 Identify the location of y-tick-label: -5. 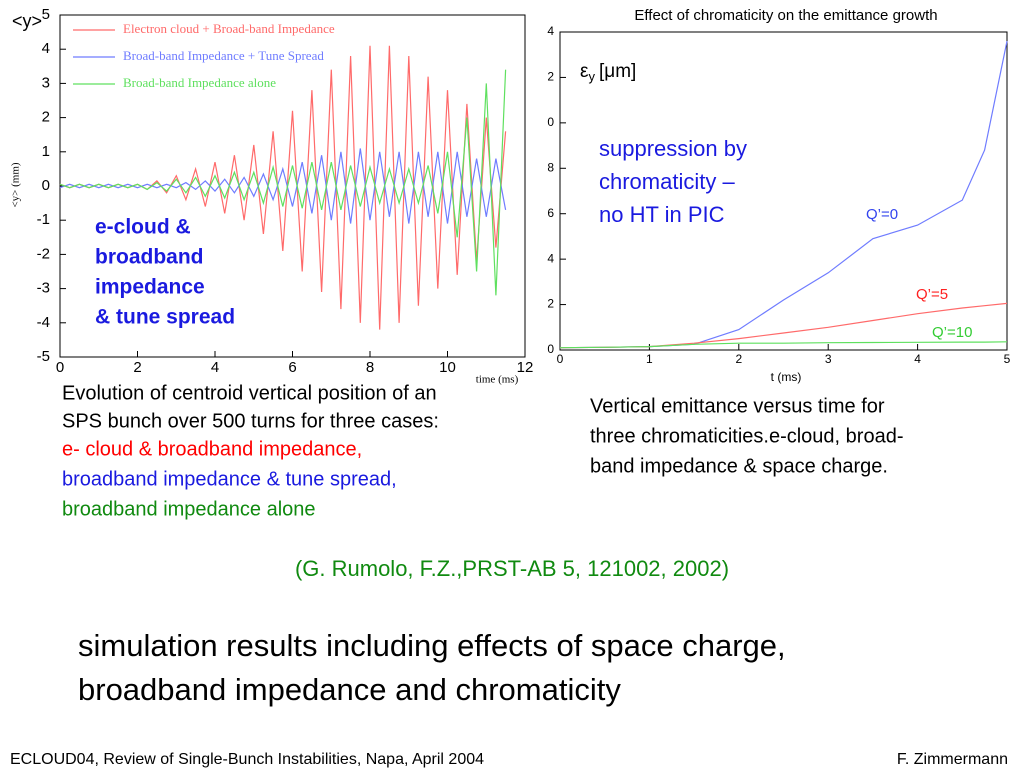
(43, 356).